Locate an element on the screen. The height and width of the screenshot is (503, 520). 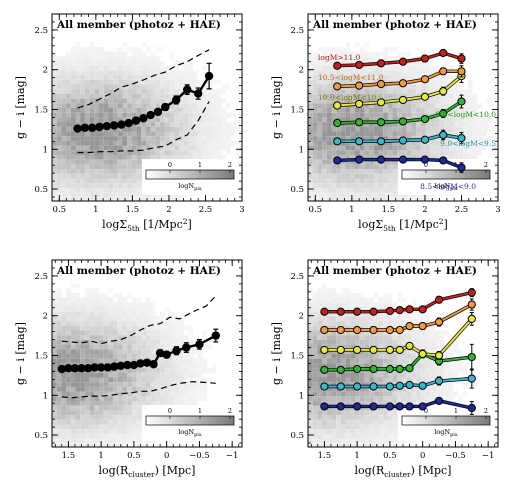
mass-bin-label: 10.0<logM<10.5 is located at coordinates (351, 97).